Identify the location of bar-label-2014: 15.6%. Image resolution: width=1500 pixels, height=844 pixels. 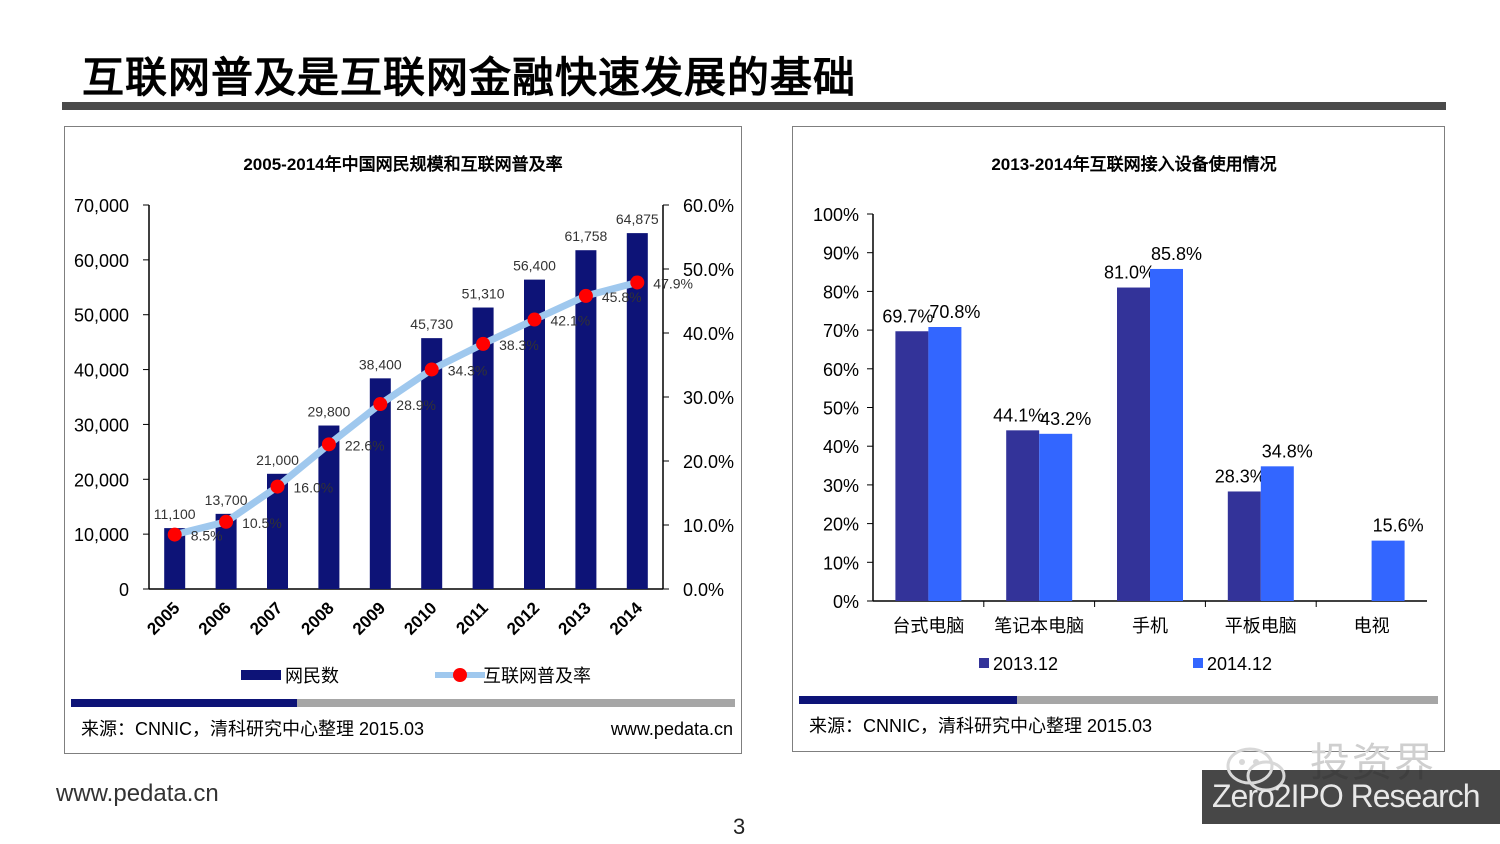
(1398, 526).